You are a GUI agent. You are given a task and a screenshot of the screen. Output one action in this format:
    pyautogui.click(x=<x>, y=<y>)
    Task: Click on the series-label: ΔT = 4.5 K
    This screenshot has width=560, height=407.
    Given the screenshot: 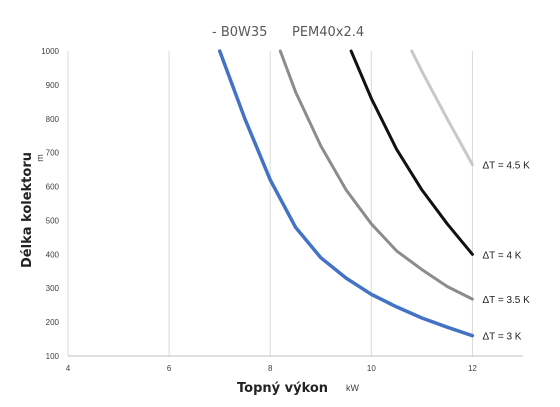 What is the action you would take?
    pyautogui.click(x=506, y=166)
    